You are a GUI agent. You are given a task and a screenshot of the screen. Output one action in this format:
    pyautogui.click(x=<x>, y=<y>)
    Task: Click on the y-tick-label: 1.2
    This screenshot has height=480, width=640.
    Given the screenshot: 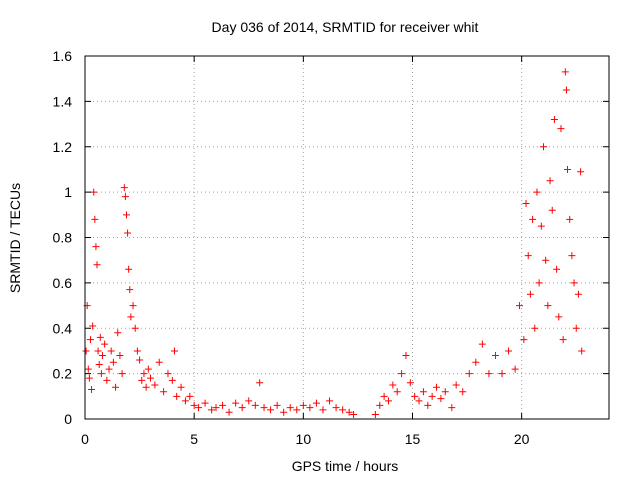 What is the action you would take?
    pyautogui.click(x=63, y=147)
    